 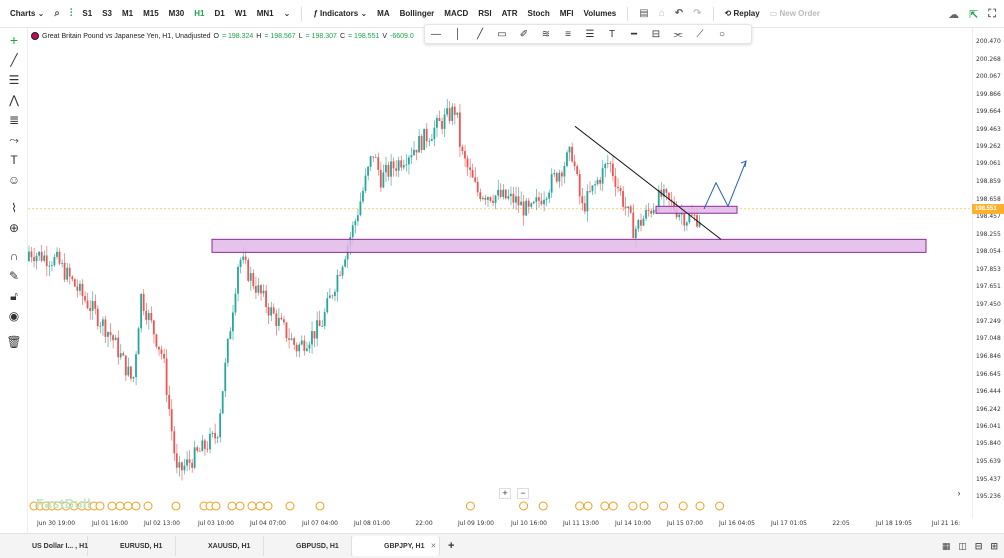 I want to click on indicator-macd: MACD, so click(x=456, y=13).